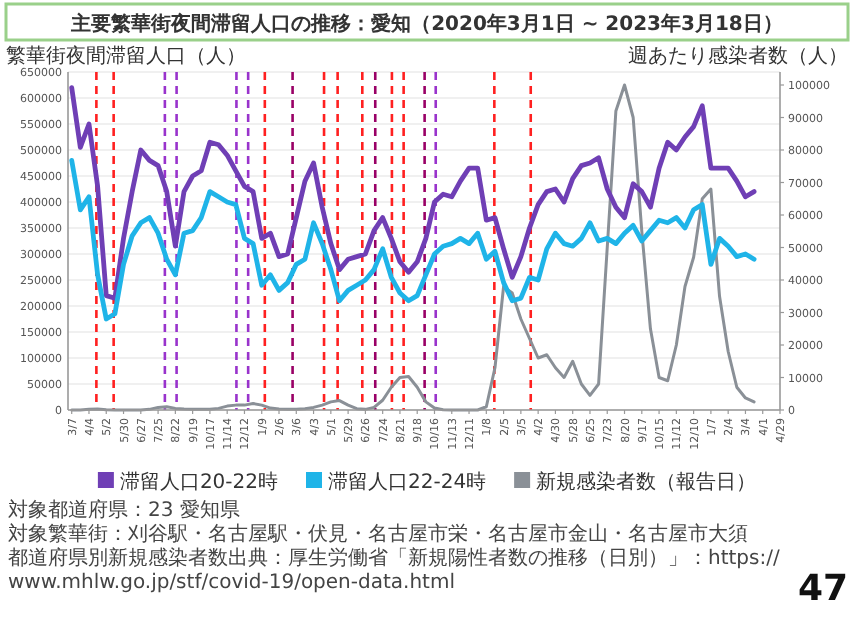 This screenshot has width=854, height=640. Describe the element at coordinates (124, 510) in the screenshot. I see `text: 対象都道府県：23 愛知県` at that location.